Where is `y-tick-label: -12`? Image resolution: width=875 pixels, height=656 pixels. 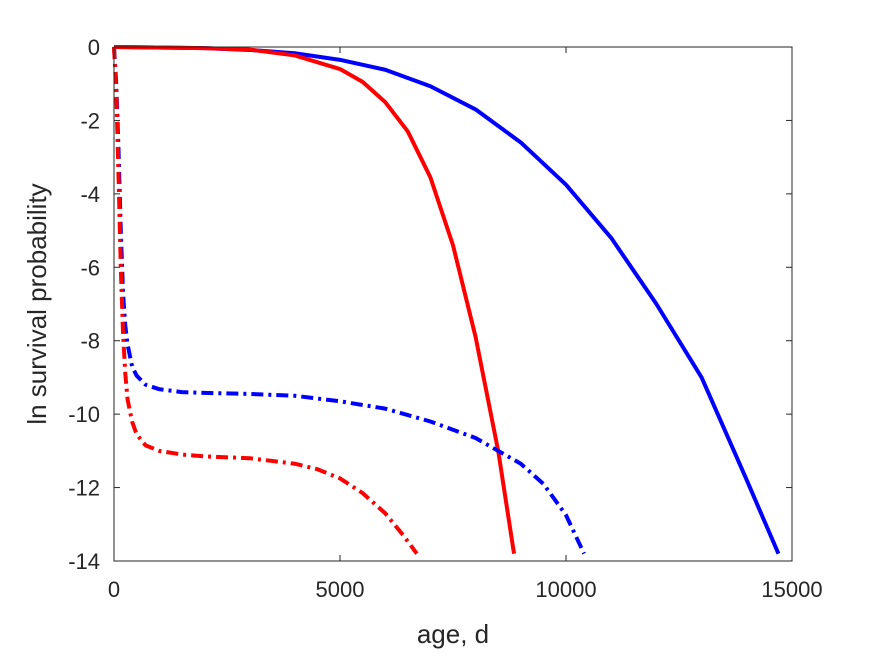 y-tick-label: -12 is located at coordinates (84, 488).